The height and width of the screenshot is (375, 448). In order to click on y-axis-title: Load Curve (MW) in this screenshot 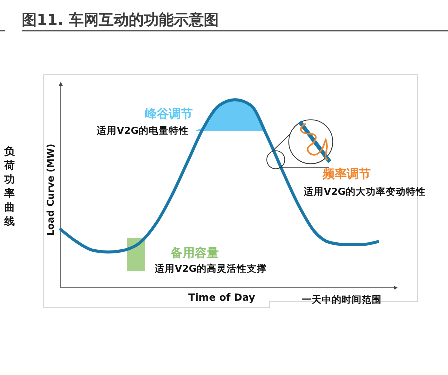, I will do `click(51, 190)`.